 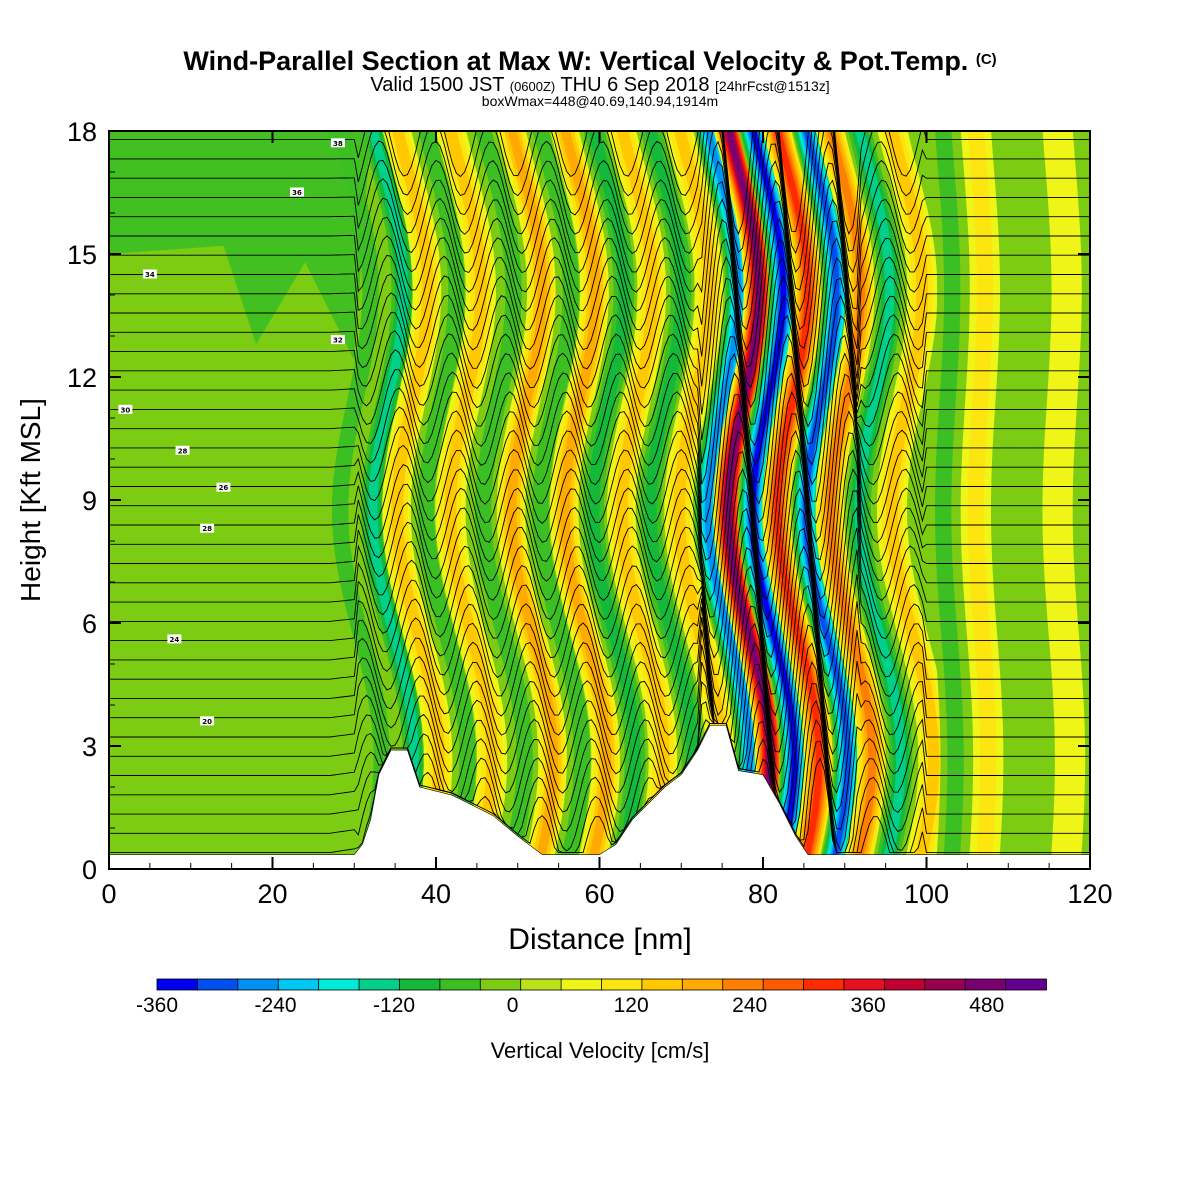 What do you see at coordinates (82, 132) in the screenshot?
I see `y-tick-label-6: 18` at bounding box center [82, 132].